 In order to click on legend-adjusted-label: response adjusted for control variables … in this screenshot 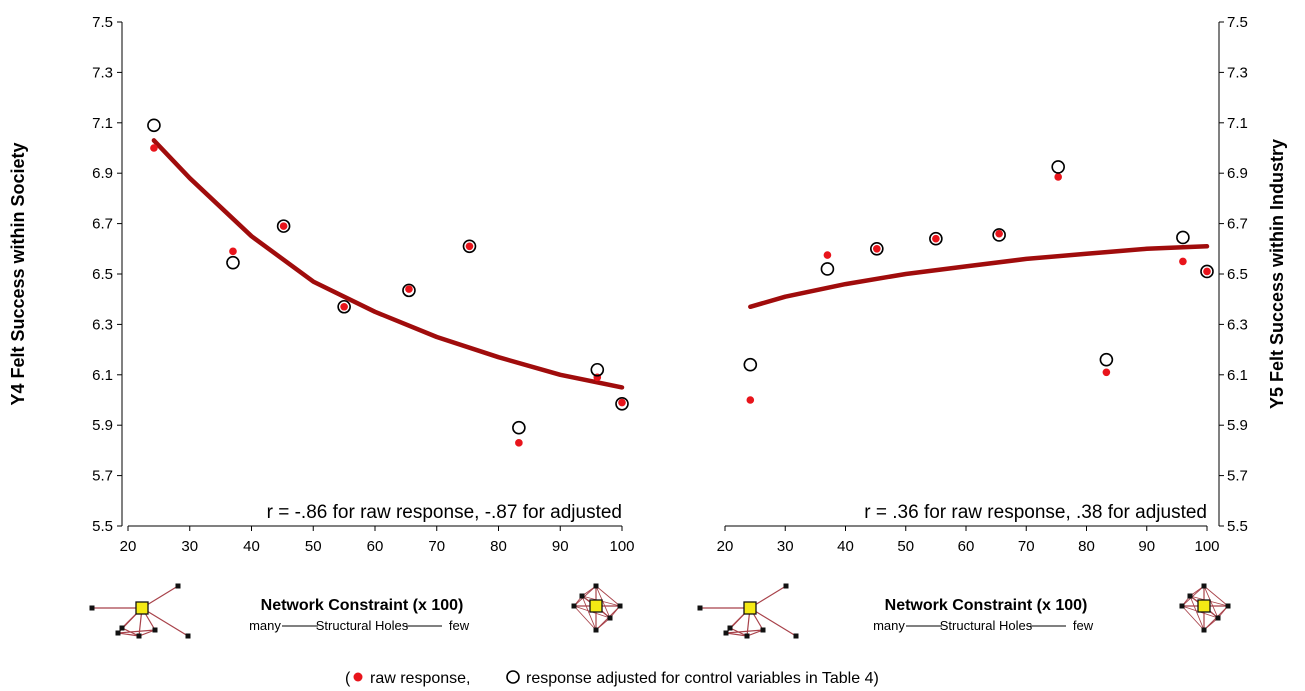, I will do `click(702, 678)`.